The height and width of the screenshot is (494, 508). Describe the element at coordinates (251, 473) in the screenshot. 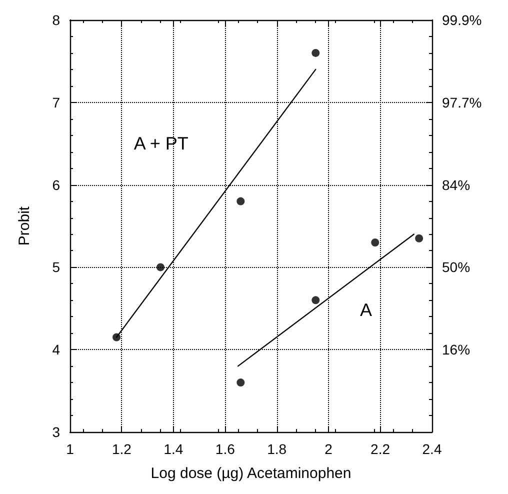

I see `x-axis-title: Log dose (µg) Acetaminophen` at that location.